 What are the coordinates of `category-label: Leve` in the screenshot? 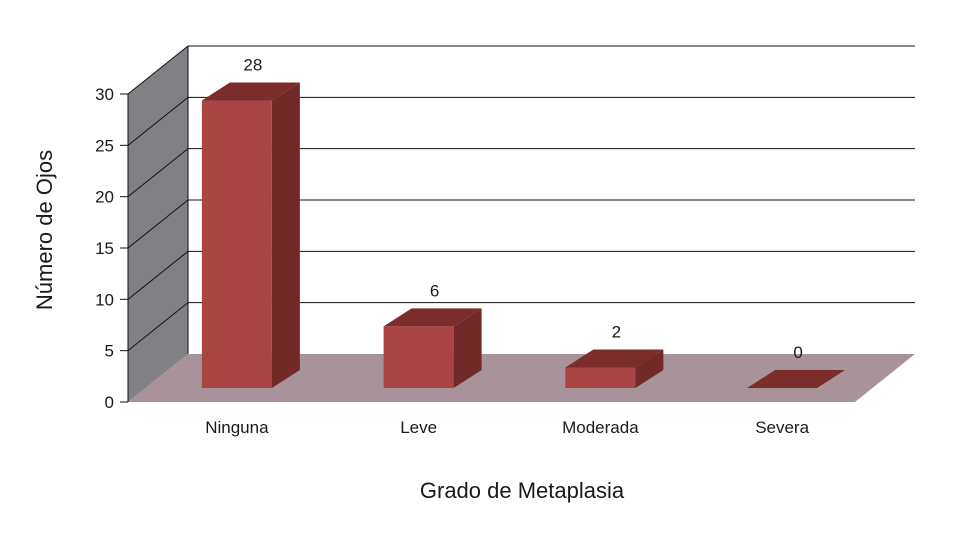 It's located at (418, 427).